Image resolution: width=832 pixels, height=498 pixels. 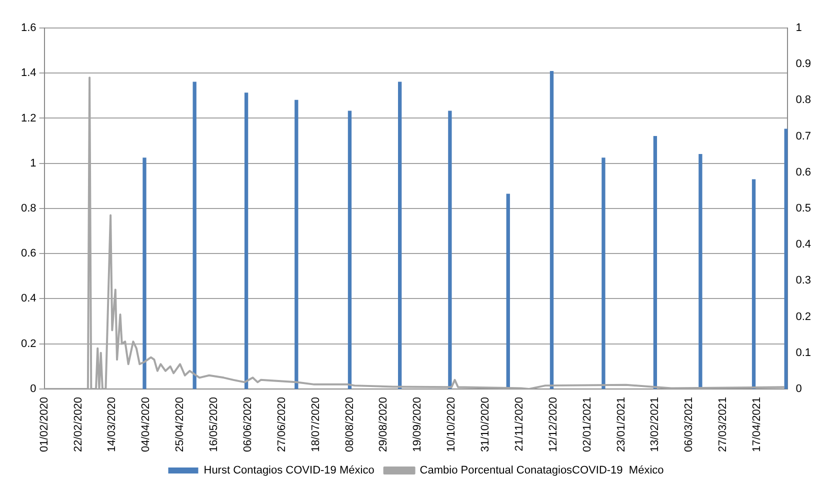 I want to click on y-tick-label: 0, so click(x=33, y=388).